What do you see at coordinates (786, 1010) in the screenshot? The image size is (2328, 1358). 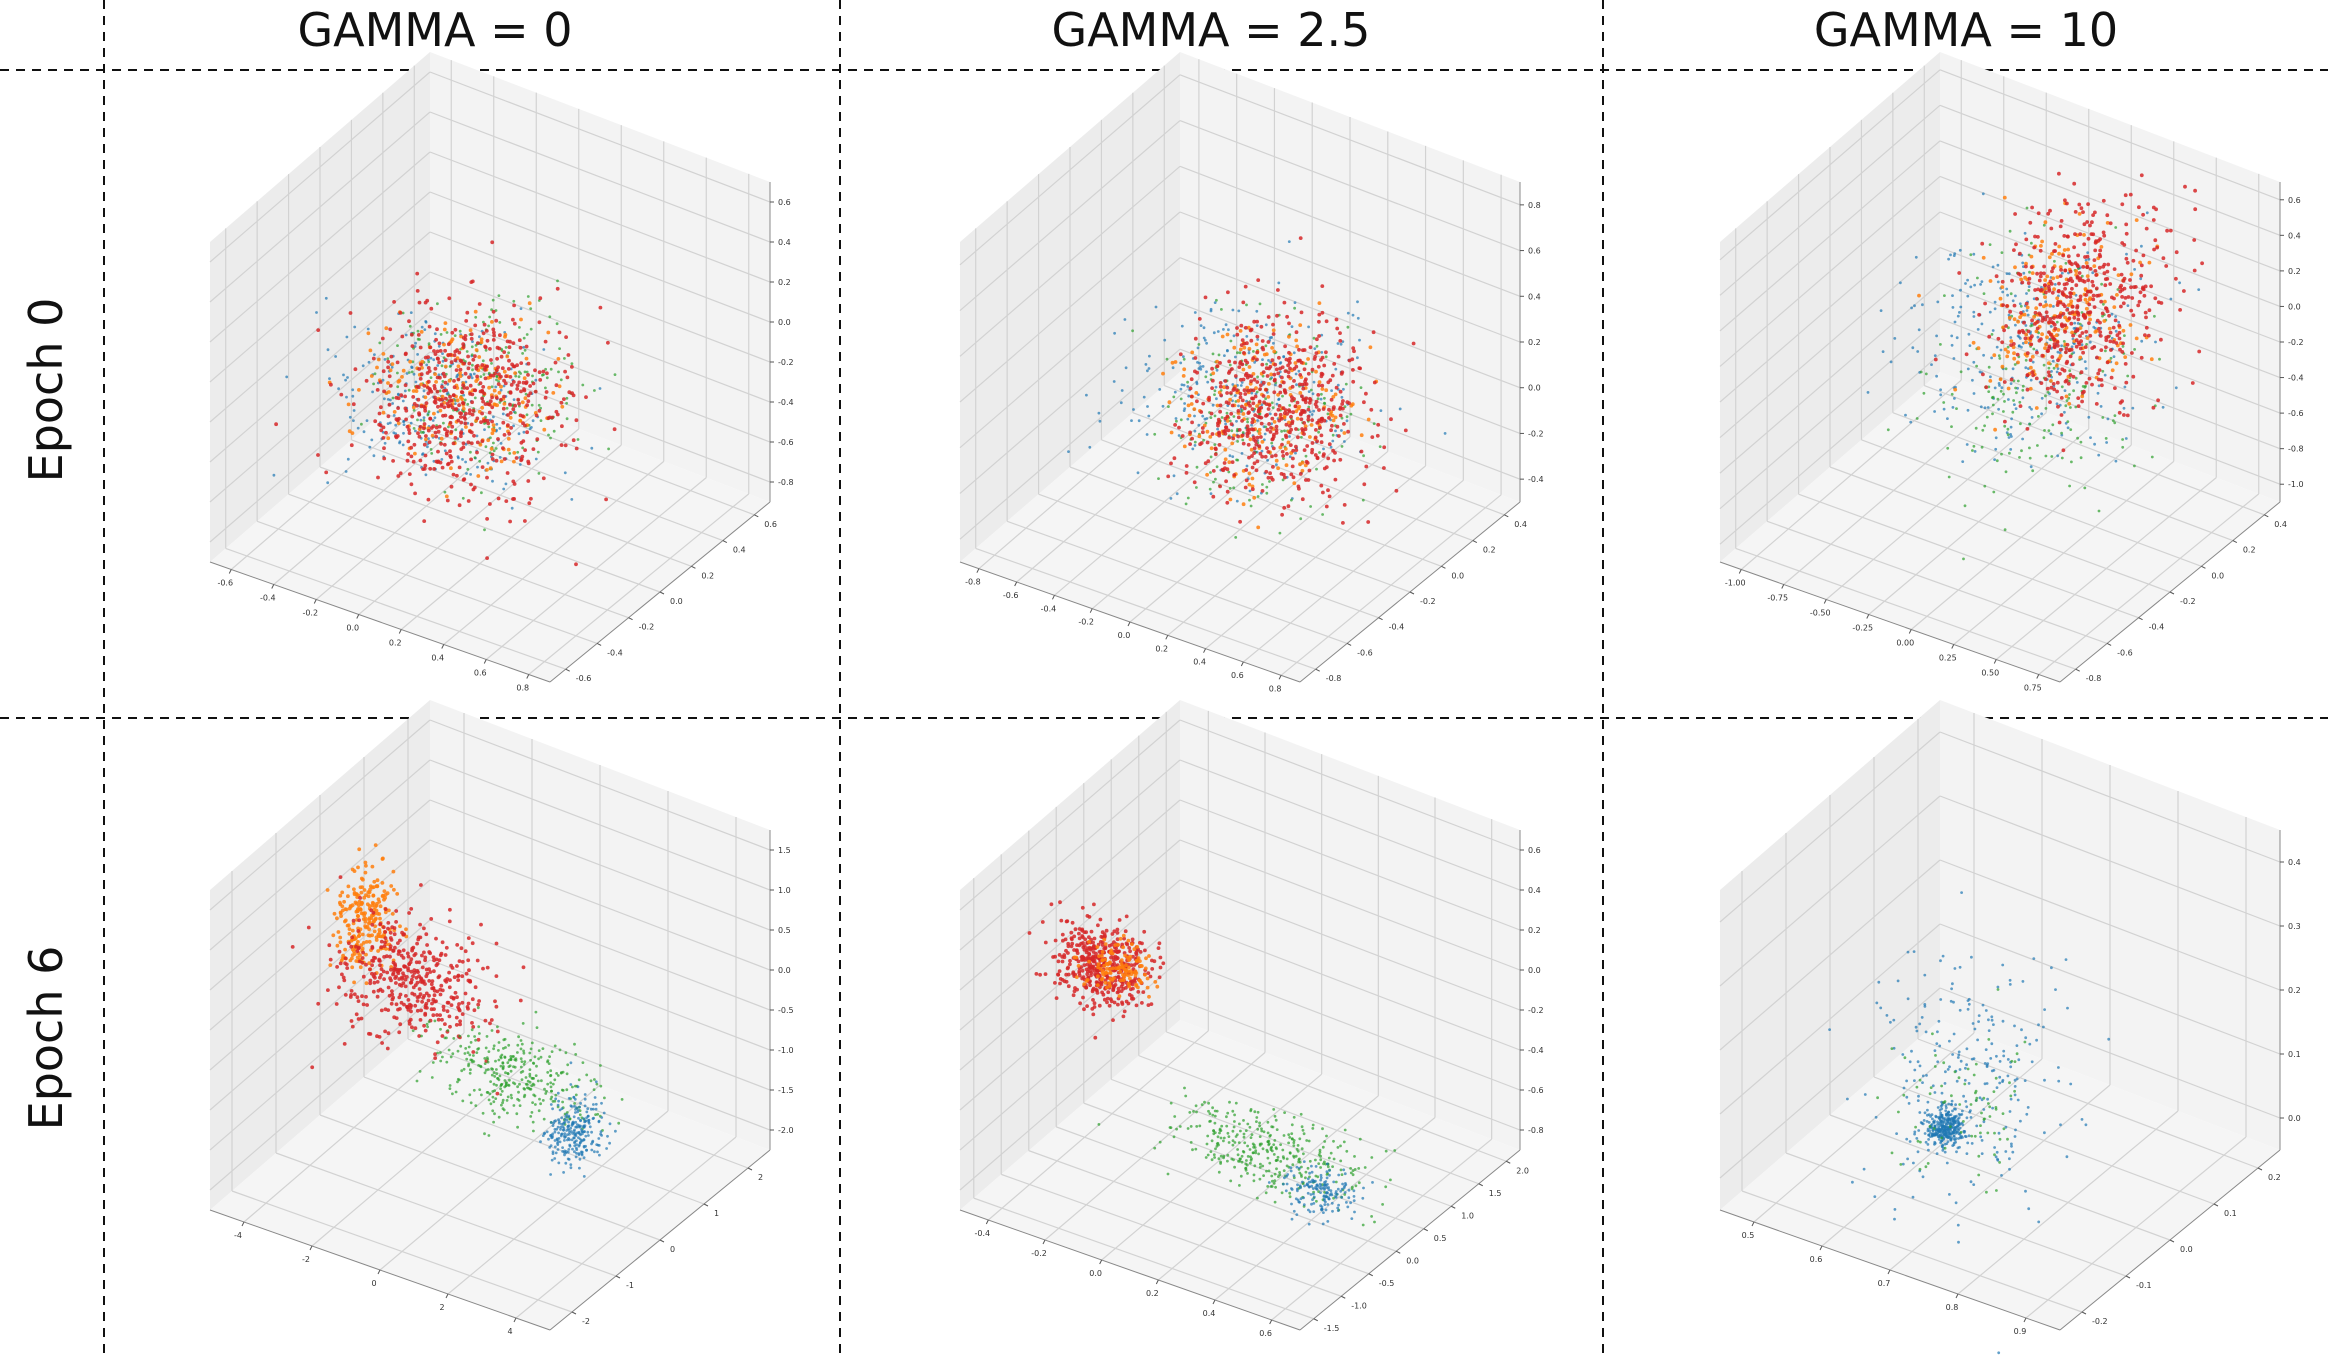 I see `z-tick-label: -0.5` at bounding box center [786, 1010].